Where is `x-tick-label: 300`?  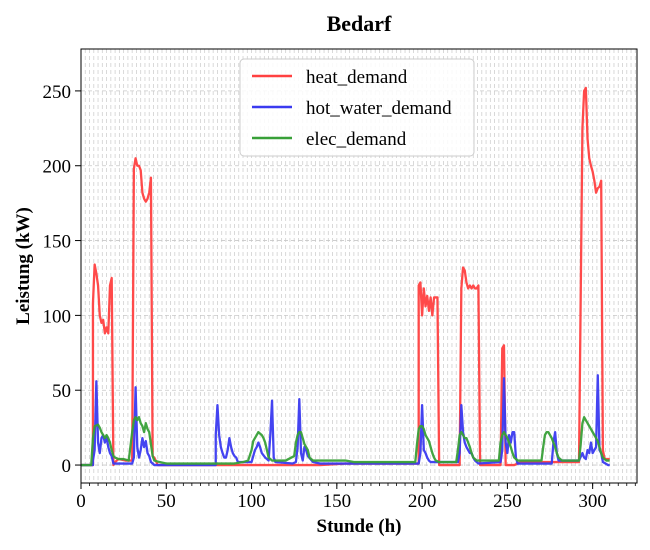 x-tick-label: 300 is located at coordinates (592, 501).